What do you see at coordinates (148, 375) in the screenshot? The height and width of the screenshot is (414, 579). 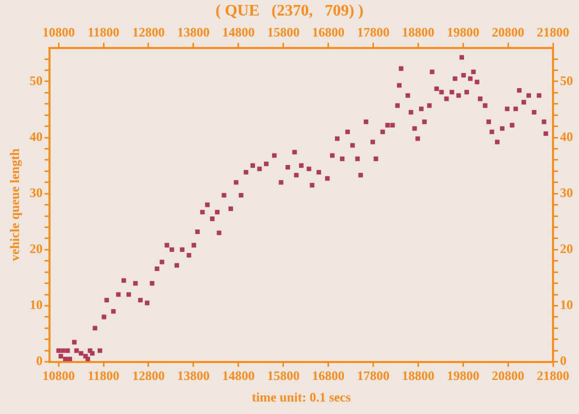 I see `x-tick-label: 12800` at bounding box center [148, 375].